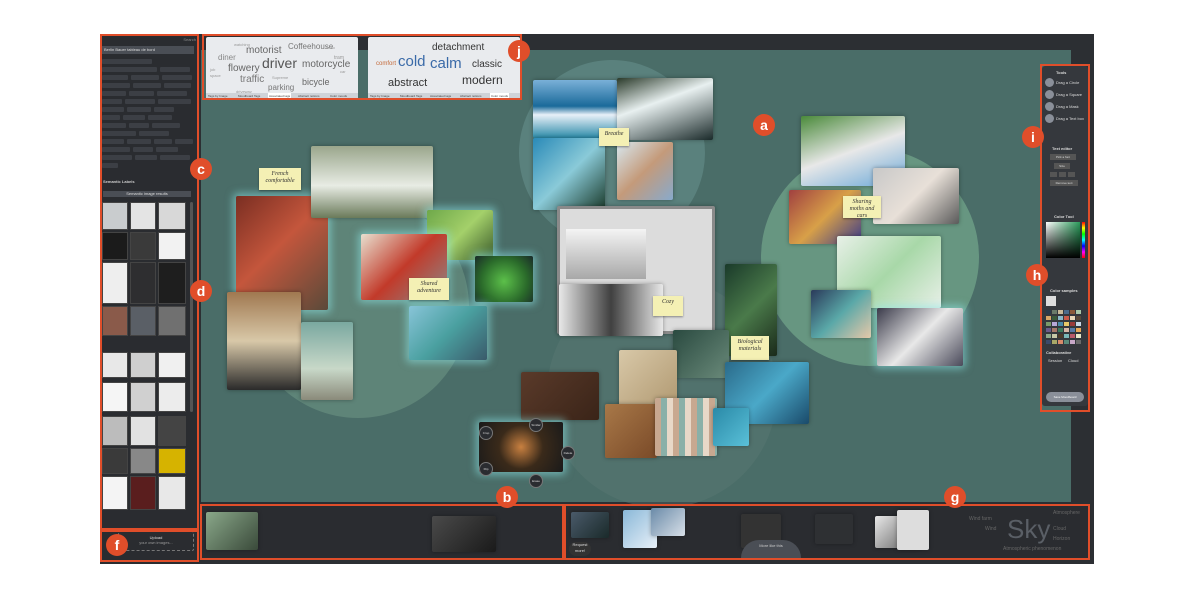 This screenshot has width=1192, height=594. What do you see at coordinates (244, 91) in the screenshot?
I see `cloud-word: driveway` at bounding box center [244, 91].